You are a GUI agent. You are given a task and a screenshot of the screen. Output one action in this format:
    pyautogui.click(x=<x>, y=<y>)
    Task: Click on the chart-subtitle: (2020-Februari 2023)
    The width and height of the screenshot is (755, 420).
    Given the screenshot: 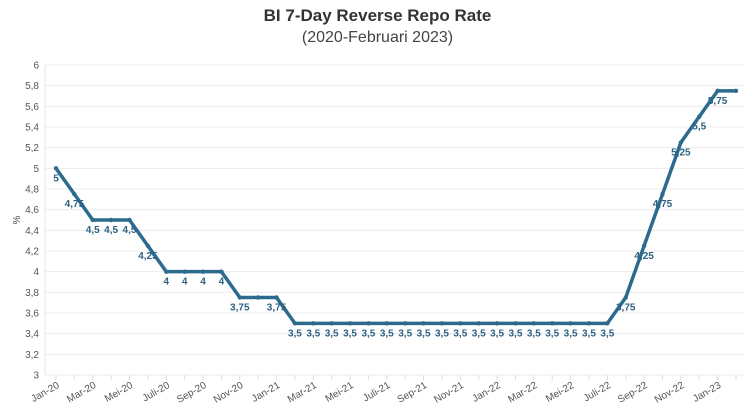 What is the action you would take?
    pyautogui.click(x=377, y=37)
    